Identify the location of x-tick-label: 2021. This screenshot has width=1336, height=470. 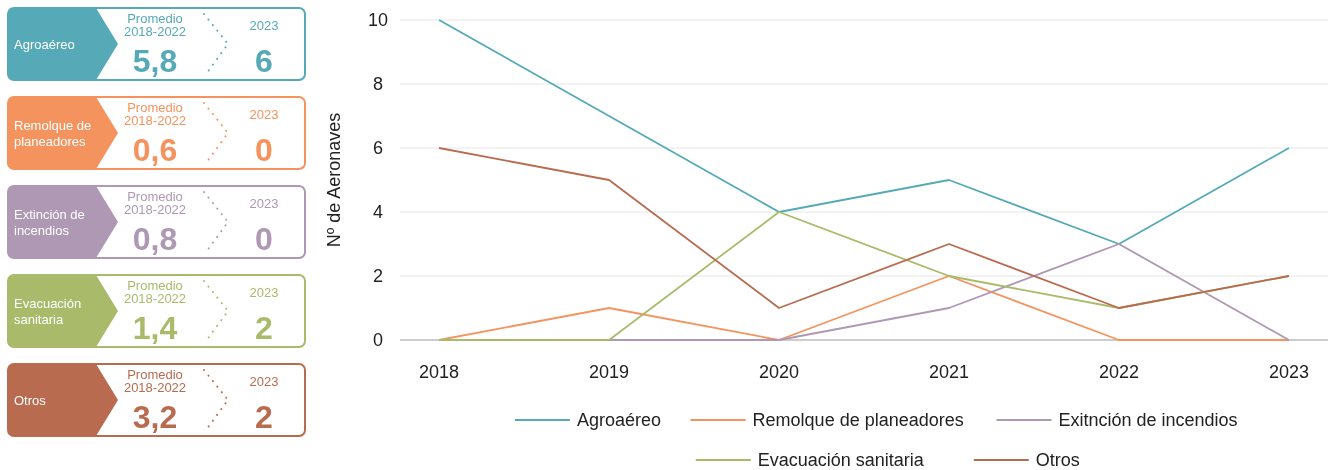
(949, 372).